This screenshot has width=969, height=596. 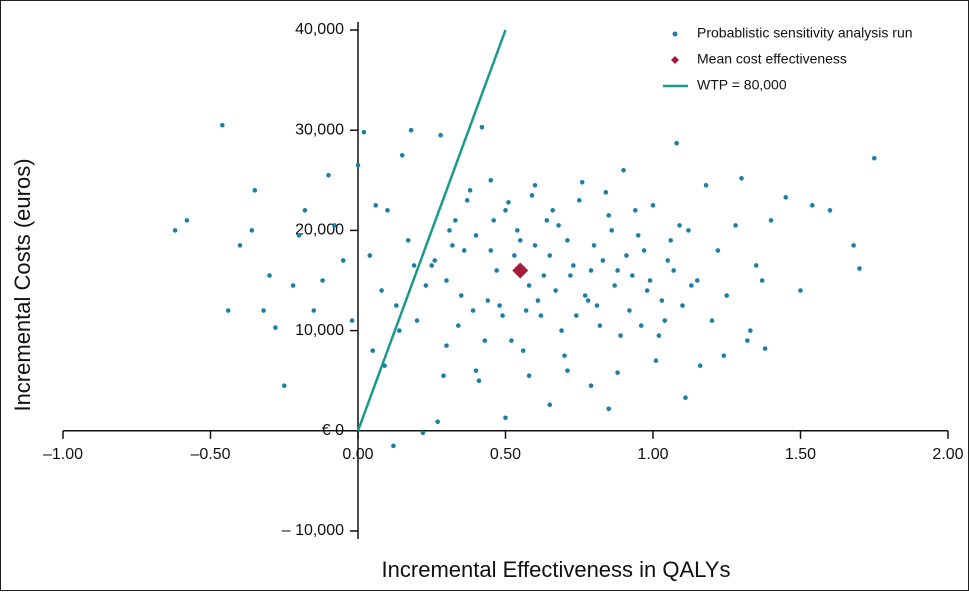 I want to click on legend-label: WTP = 80,000, so click(x=742, y=85).